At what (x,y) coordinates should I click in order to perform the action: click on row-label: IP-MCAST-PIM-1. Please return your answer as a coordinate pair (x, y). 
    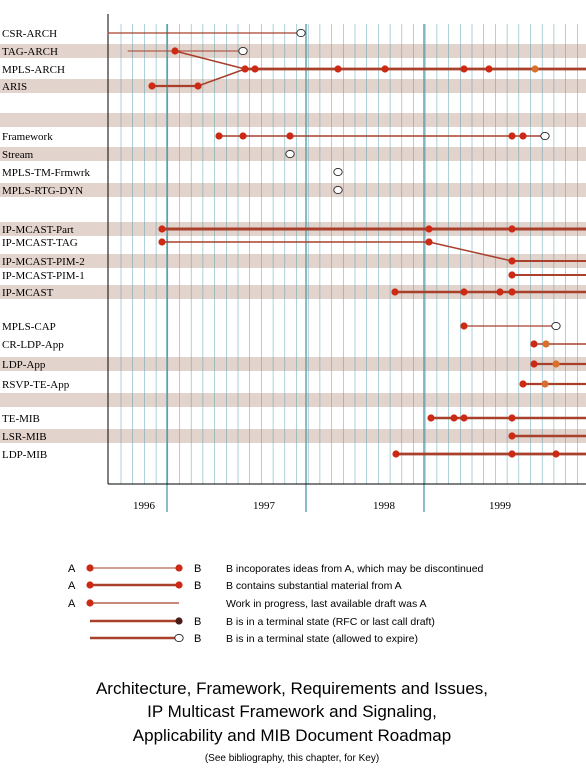
    Looking at the image, I should click on (43, 276).